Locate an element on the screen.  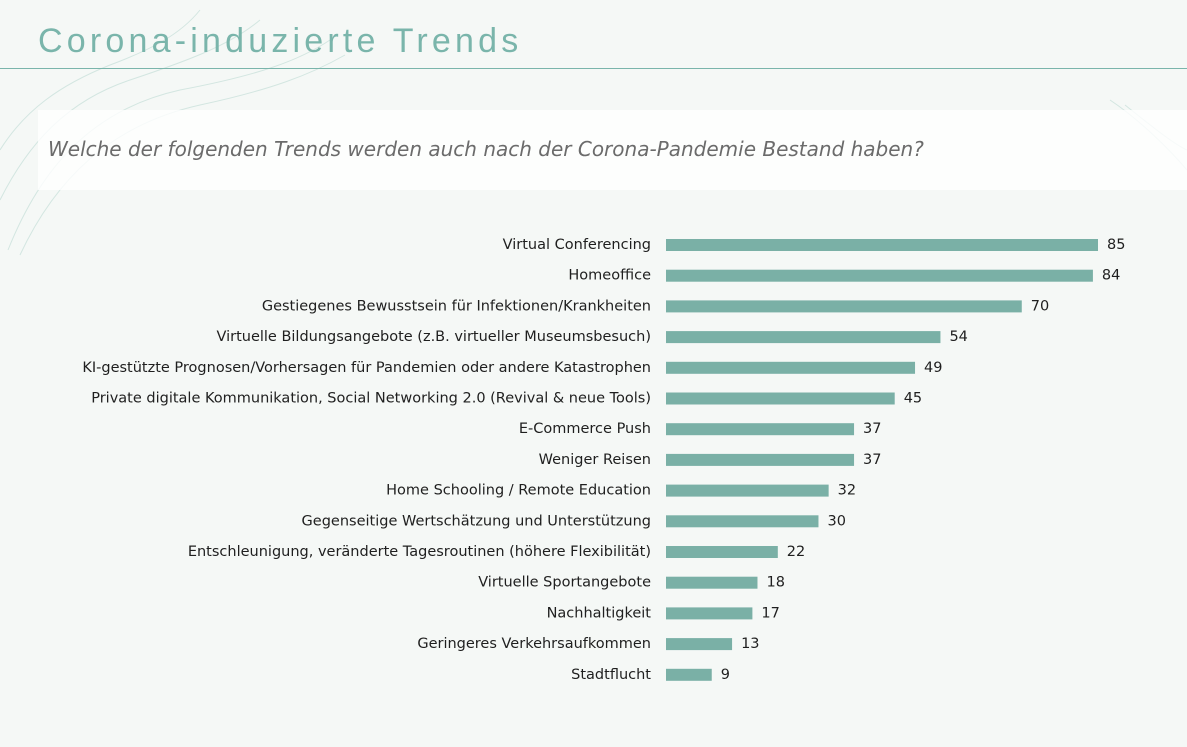
value-label: 13 is located at coordinates (750, 644).